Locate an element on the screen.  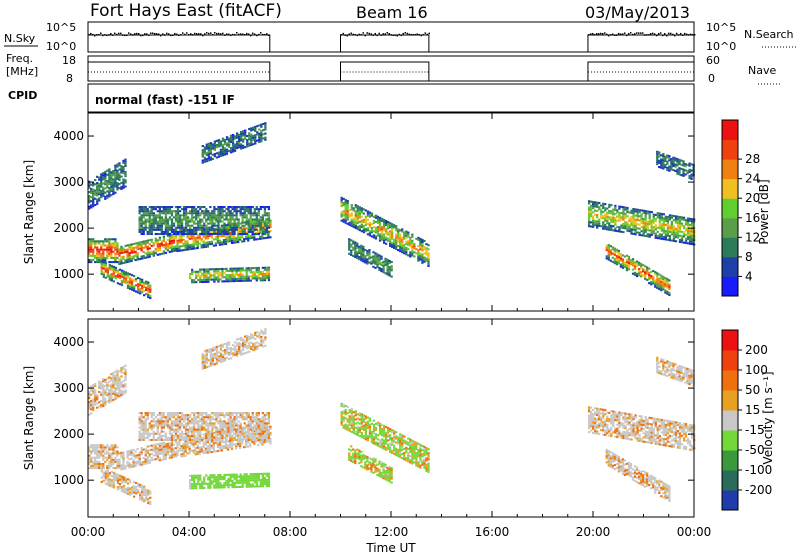
colorbar-segment is located at coordinates (730, 227).